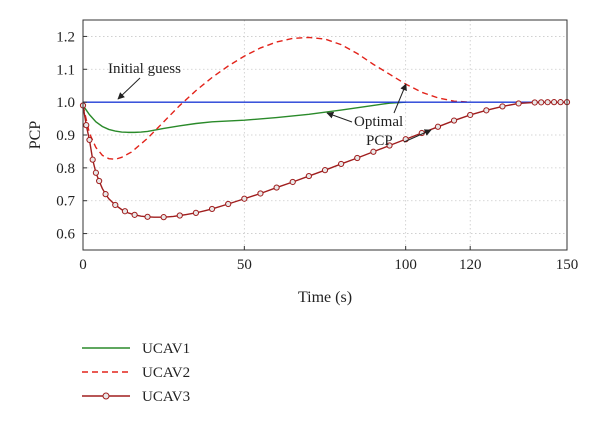  What do you see at coordinates (339, 117) in the screenshot?
I see `annotation-optimal-arrow-ucav1` at bounding box center [339, 117].